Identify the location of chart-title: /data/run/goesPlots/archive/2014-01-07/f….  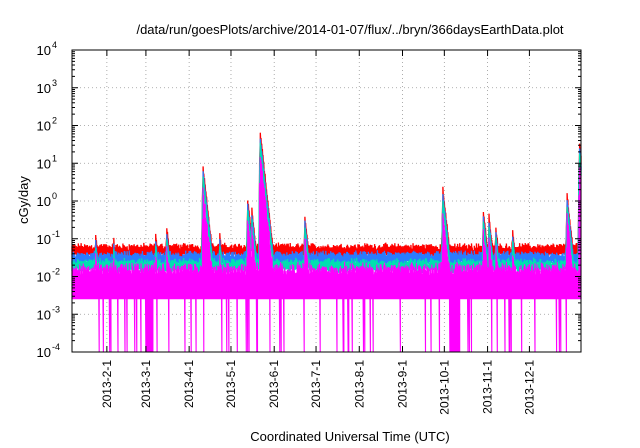
(349, 29).